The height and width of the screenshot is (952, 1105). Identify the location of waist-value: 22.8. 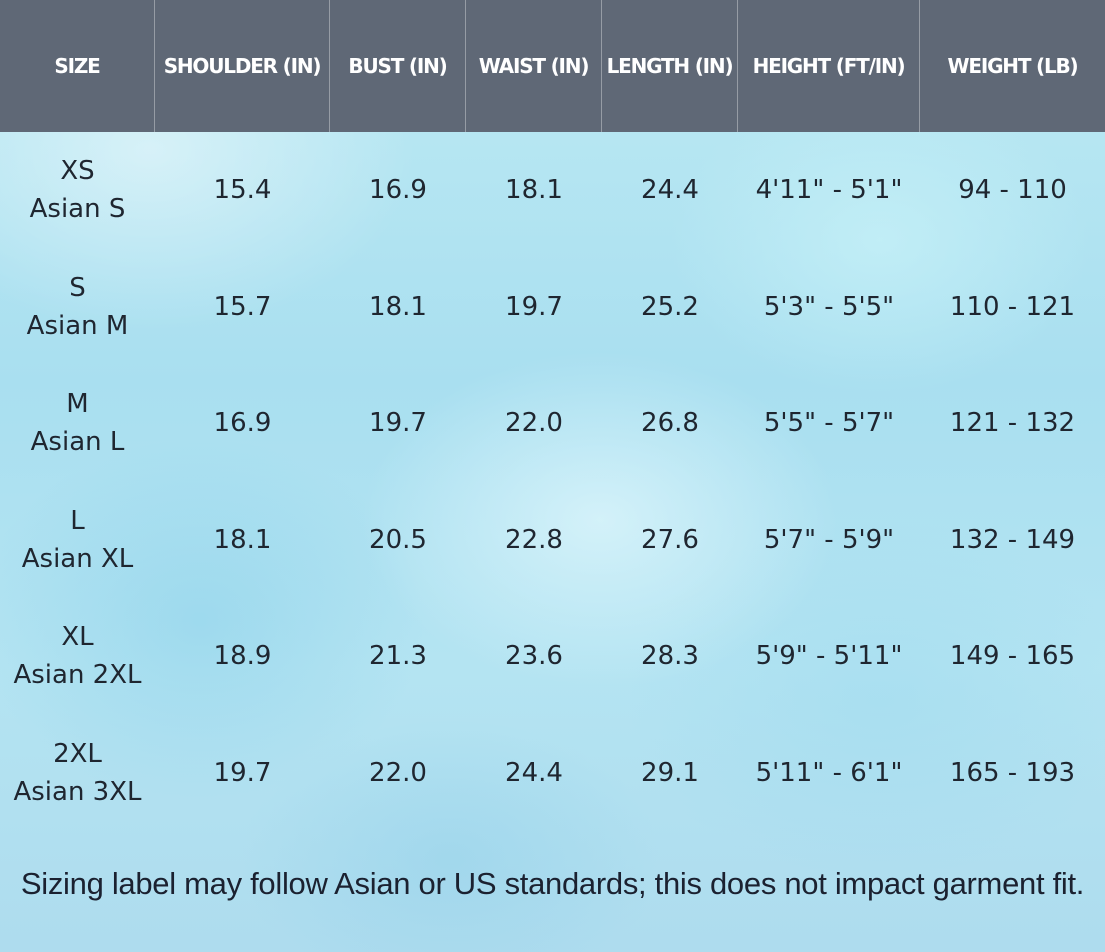
(534, 539).